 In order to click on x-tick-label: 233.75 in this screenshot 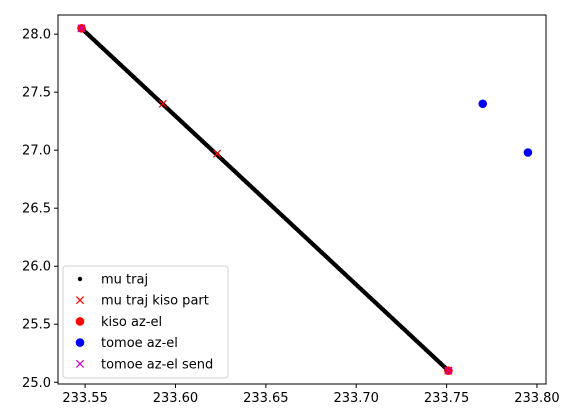, I will do `click(447, 398)`.